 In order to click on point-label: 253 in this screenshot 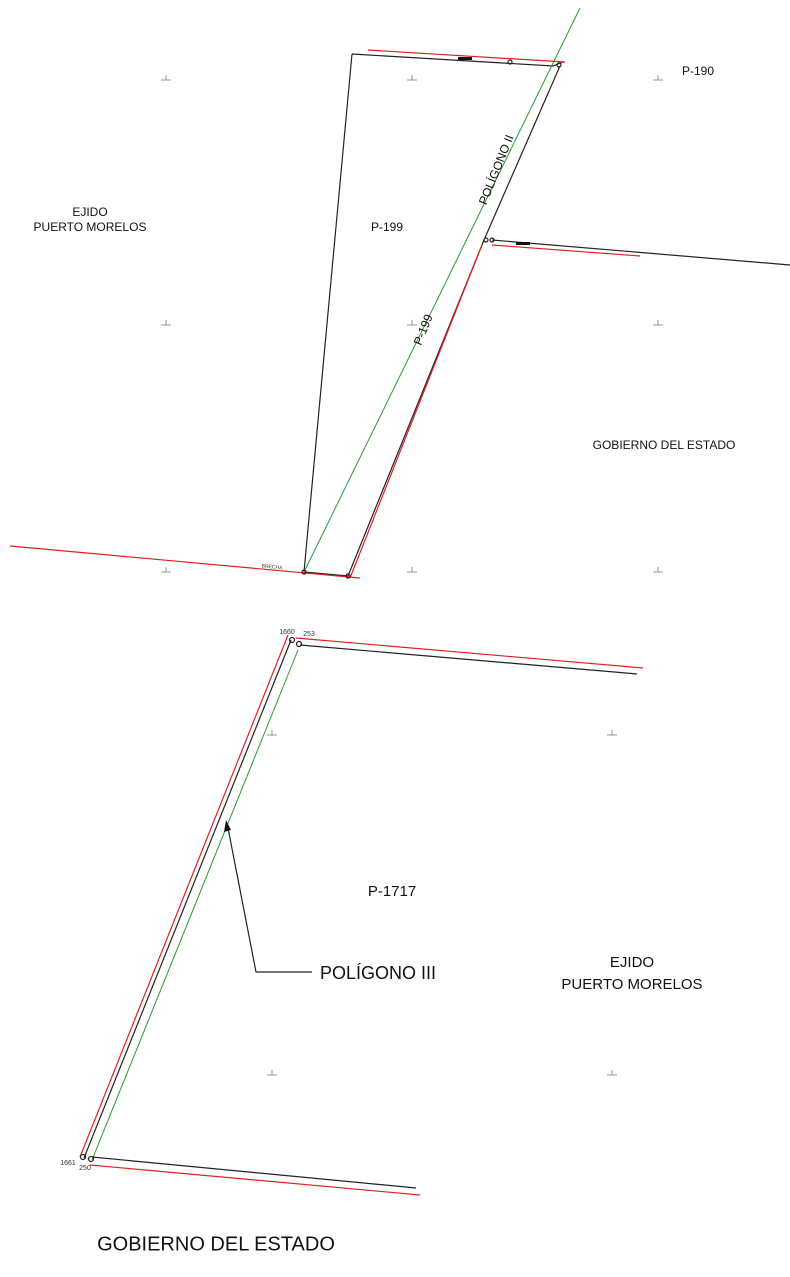, I will do `click(309, 634)`.